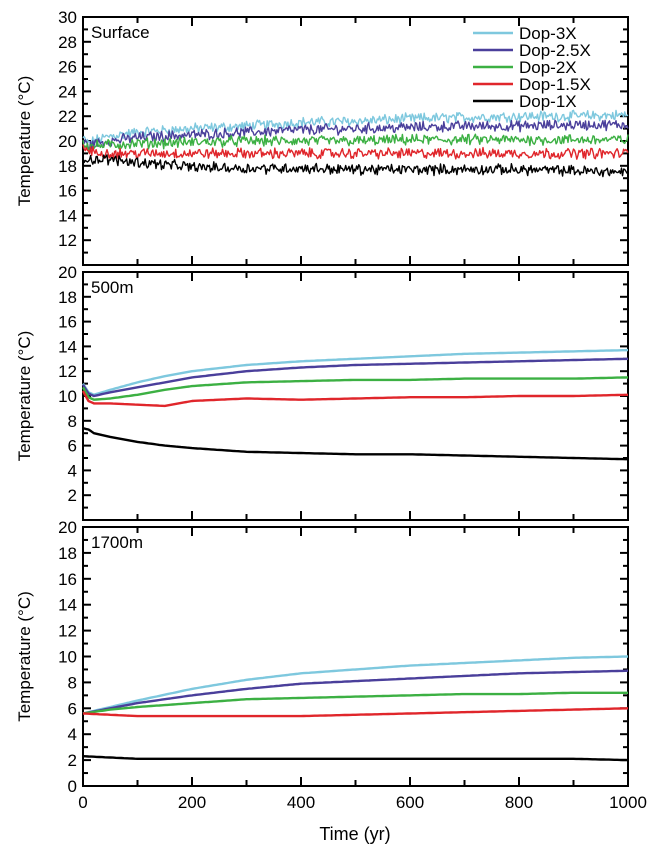  Describe the element at coordinates (67, 91) in the screenshot. I see `y-tick-label: 24` at that location.